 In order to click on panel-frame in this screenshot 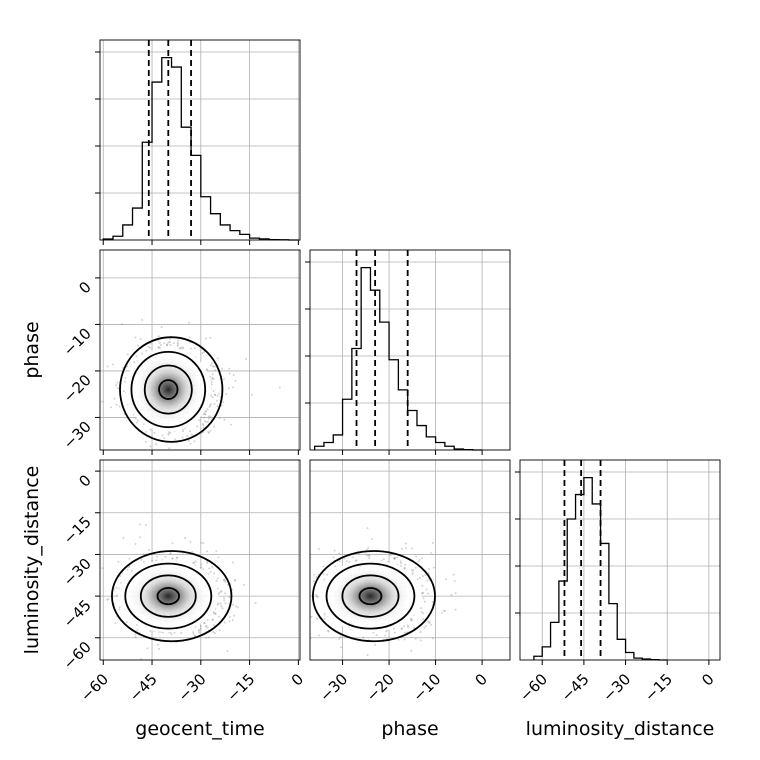, I will do `click(200, 350)`.